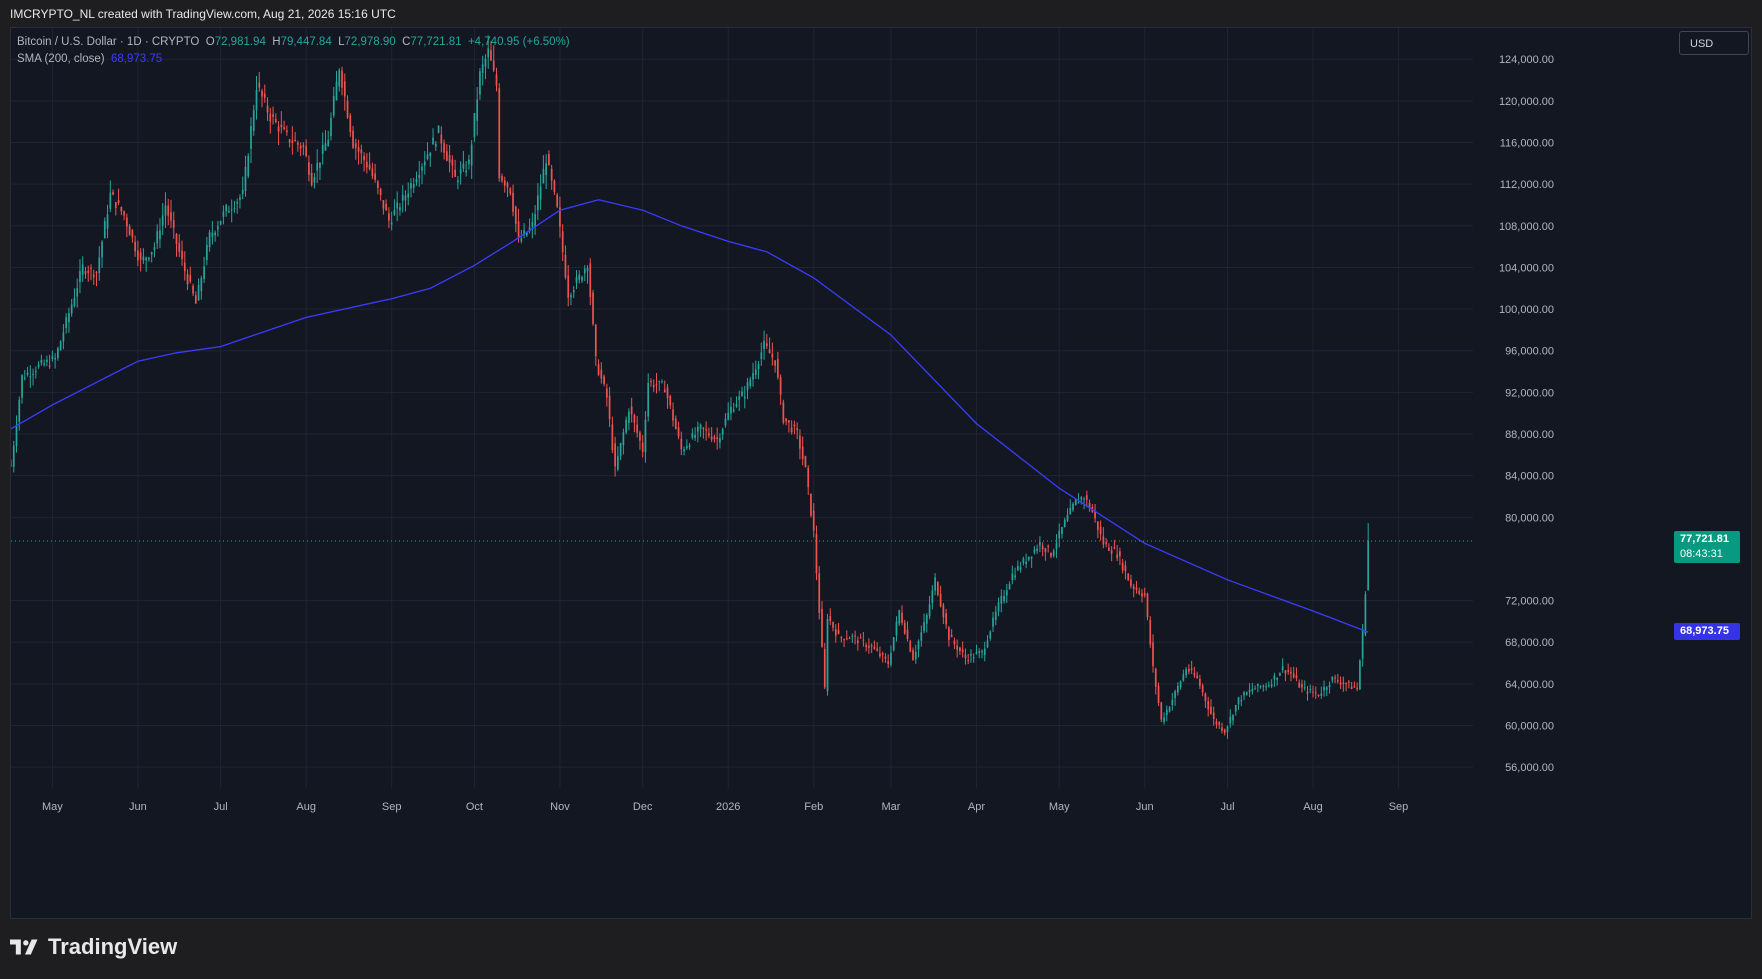  Describe the element at coordinates (306, 807) in the screenshot. I see `x-tick-label: Aug` at that location.